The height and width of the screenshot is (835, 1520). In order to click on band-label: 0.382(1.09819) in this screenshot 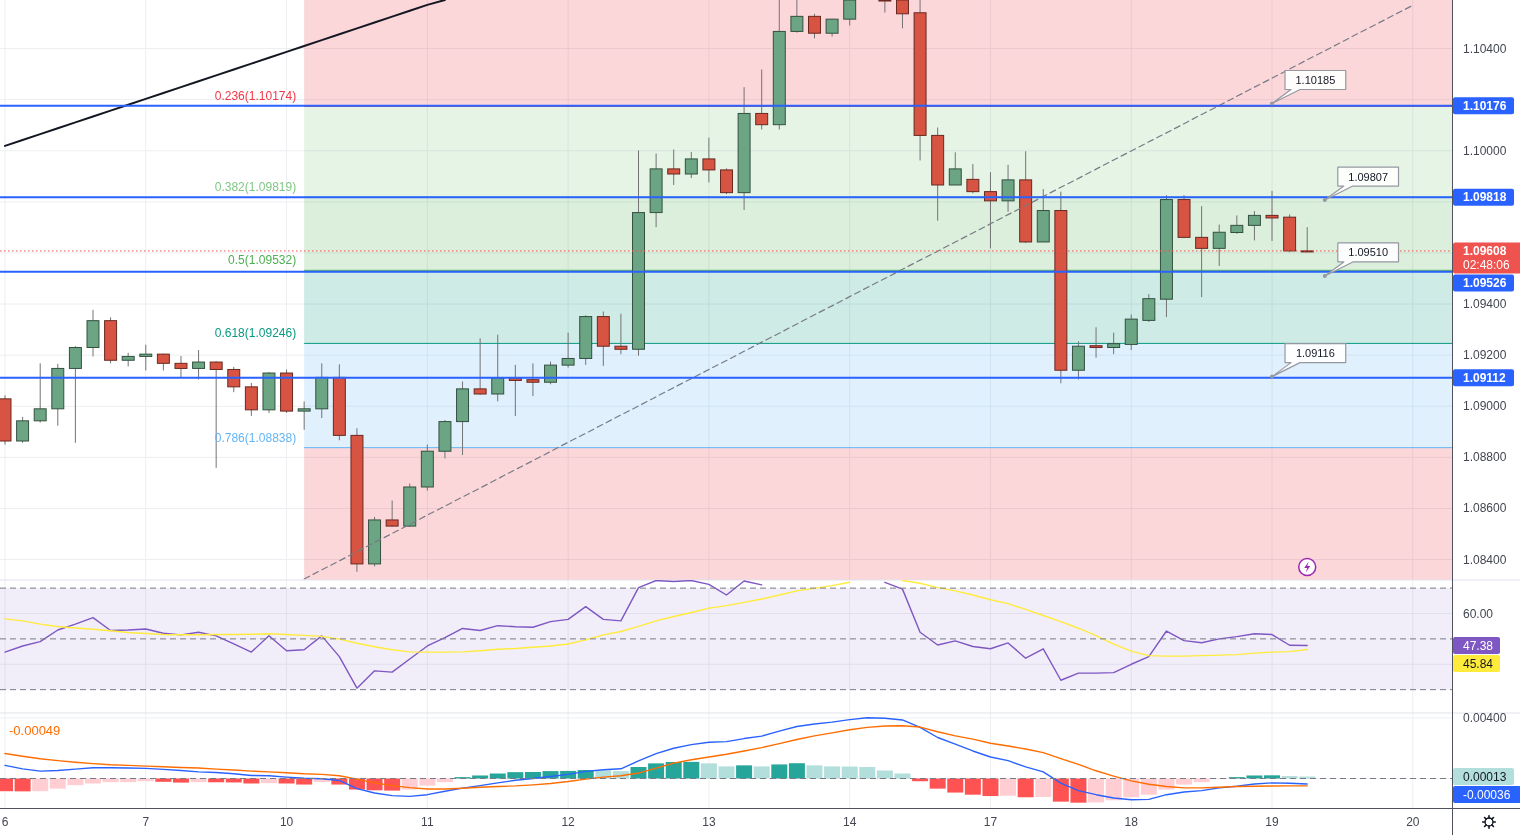, I will do `click(255, 187)`.